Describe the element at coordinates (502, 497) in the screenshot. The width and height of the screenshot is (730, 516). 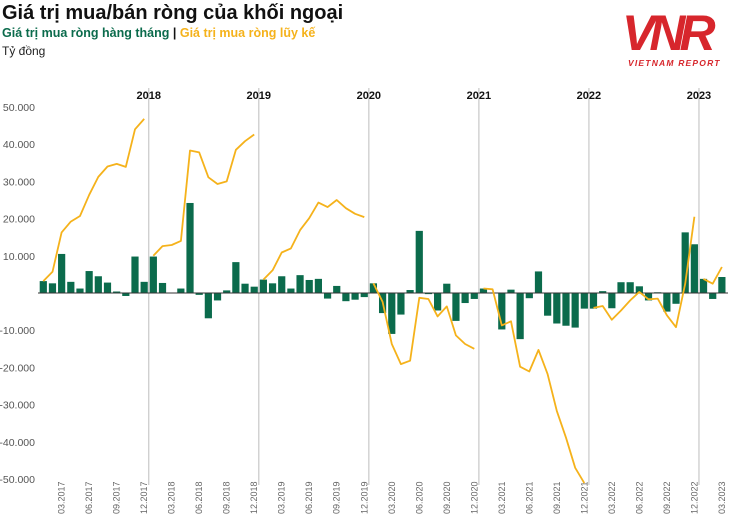
I see `x-tick-label: 03.2021` at that location.